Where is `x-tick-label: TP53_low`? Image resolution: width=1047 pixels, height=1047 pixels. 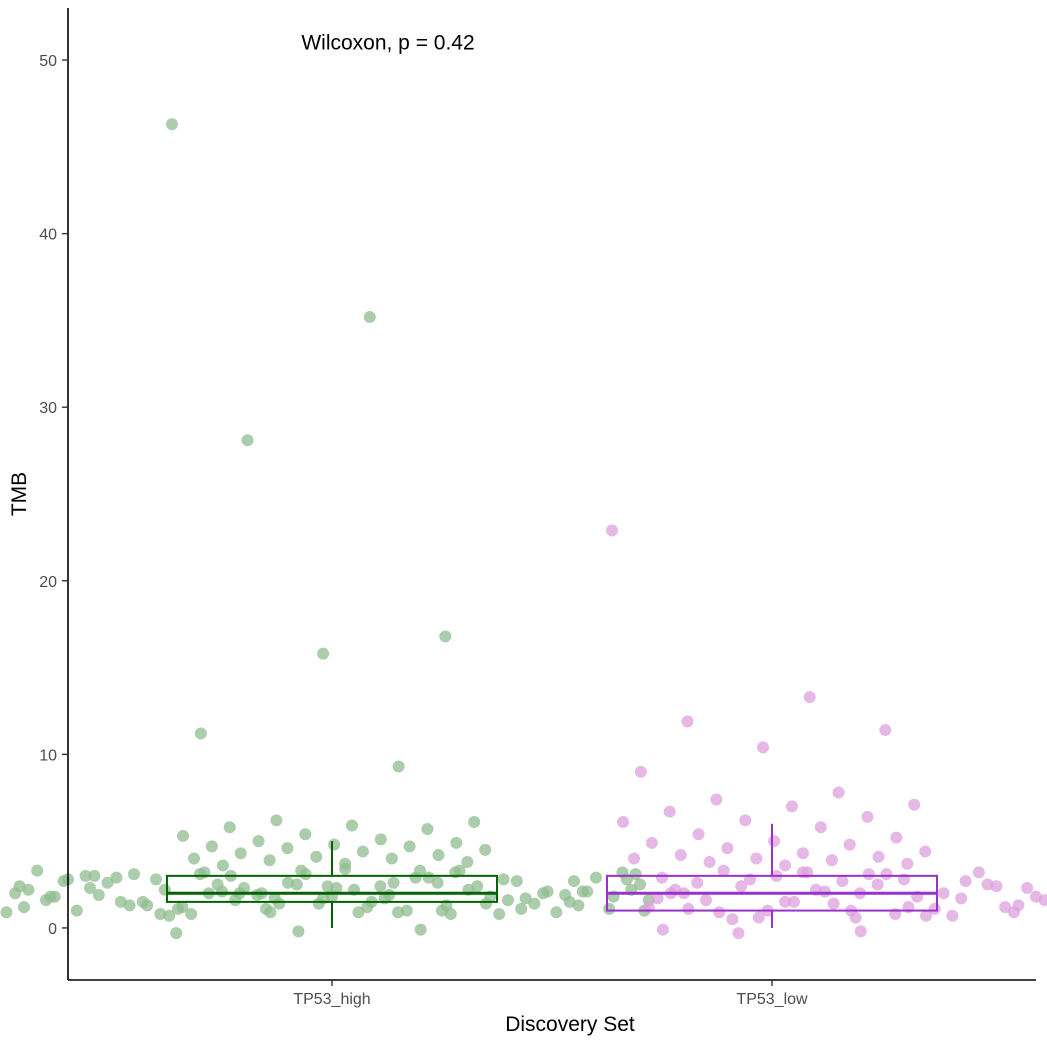 x-tick-label: TP53_low is located at coordinates (772, 999).